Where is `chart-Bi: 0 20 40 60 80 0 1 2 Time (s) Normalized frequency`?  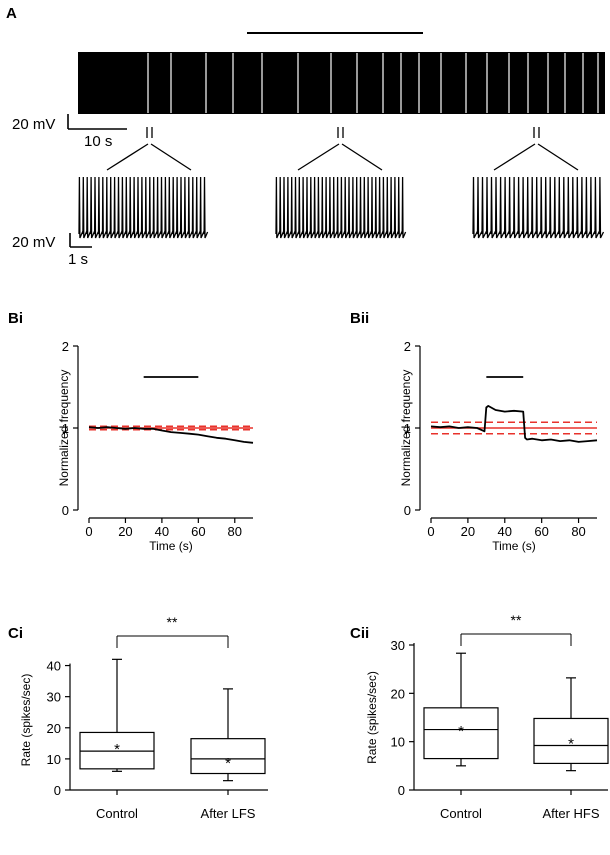
chart-Bi: 0 20 40 60 80 0 1 2 Time (s) Normalized frequency is located at coordinates (155, 446).